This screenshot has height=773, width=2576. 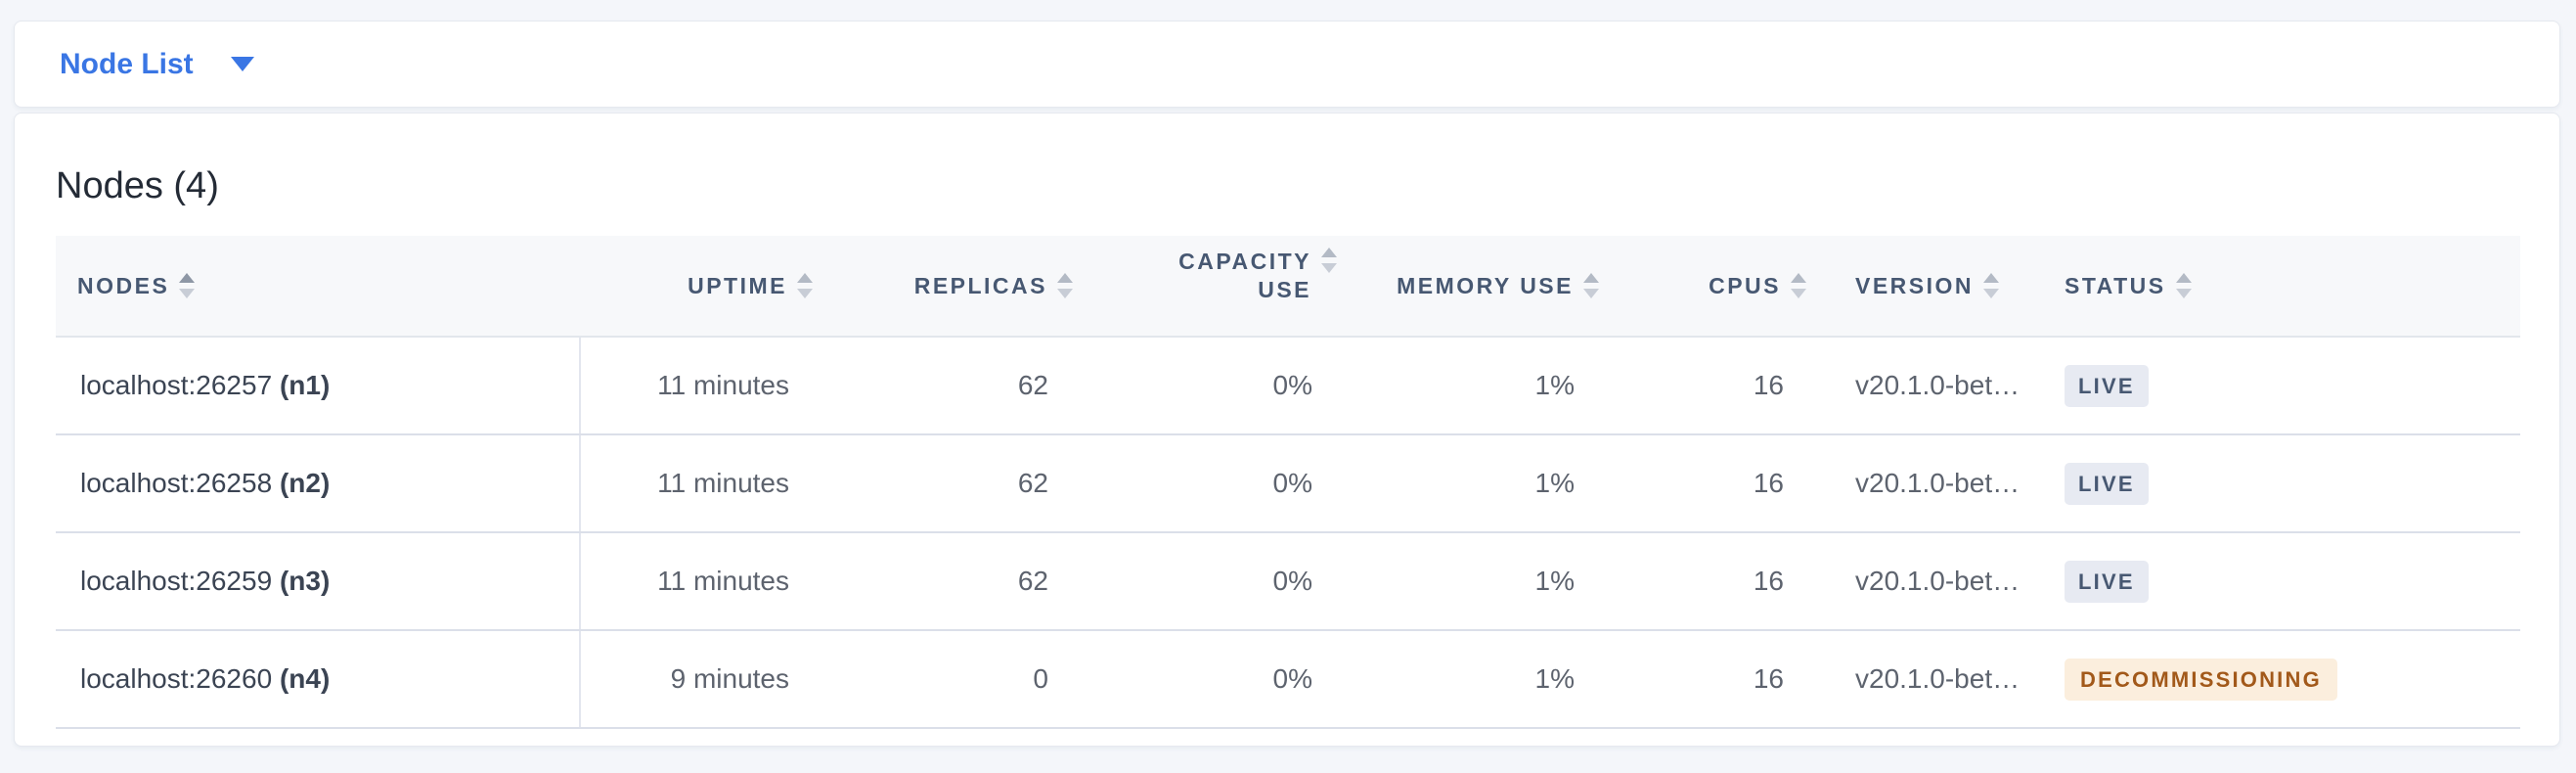 I want to click on view-selector-card: Node List, so click(x=1287, y=65).